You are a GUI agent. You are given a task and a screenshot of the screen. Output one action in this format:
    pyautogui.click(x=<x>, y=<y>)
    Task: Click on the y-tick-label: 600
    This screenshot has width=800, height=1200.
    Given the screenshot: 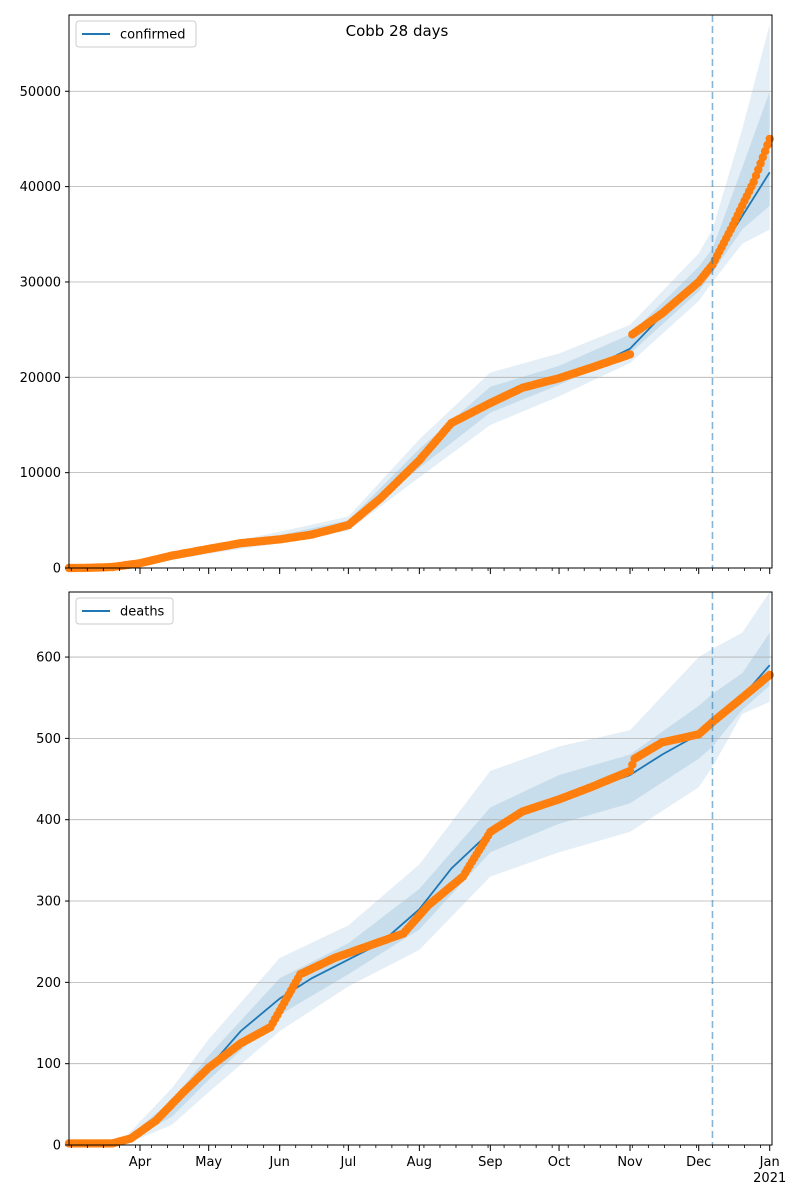 What is the action you would take?
    pyautogui.click(x=48, y=658)
    